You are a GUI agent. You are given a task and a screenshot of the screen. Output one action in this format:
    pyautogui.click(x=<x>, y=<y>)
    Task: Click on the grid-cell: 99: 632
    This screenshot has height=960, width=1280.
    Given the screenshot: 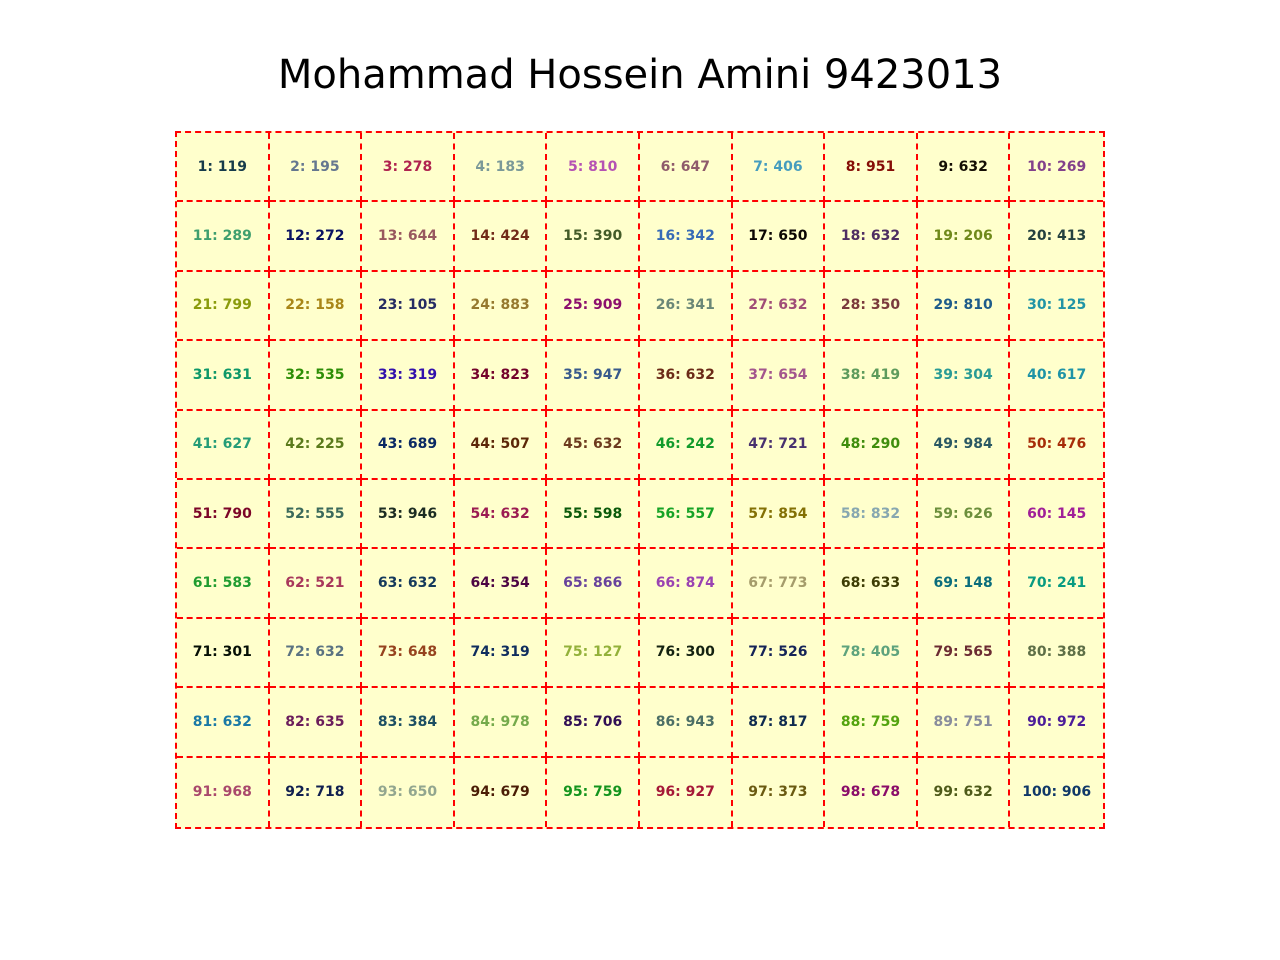 What is the action you would take?
    pyautogui.click(x=964, y=792)
    